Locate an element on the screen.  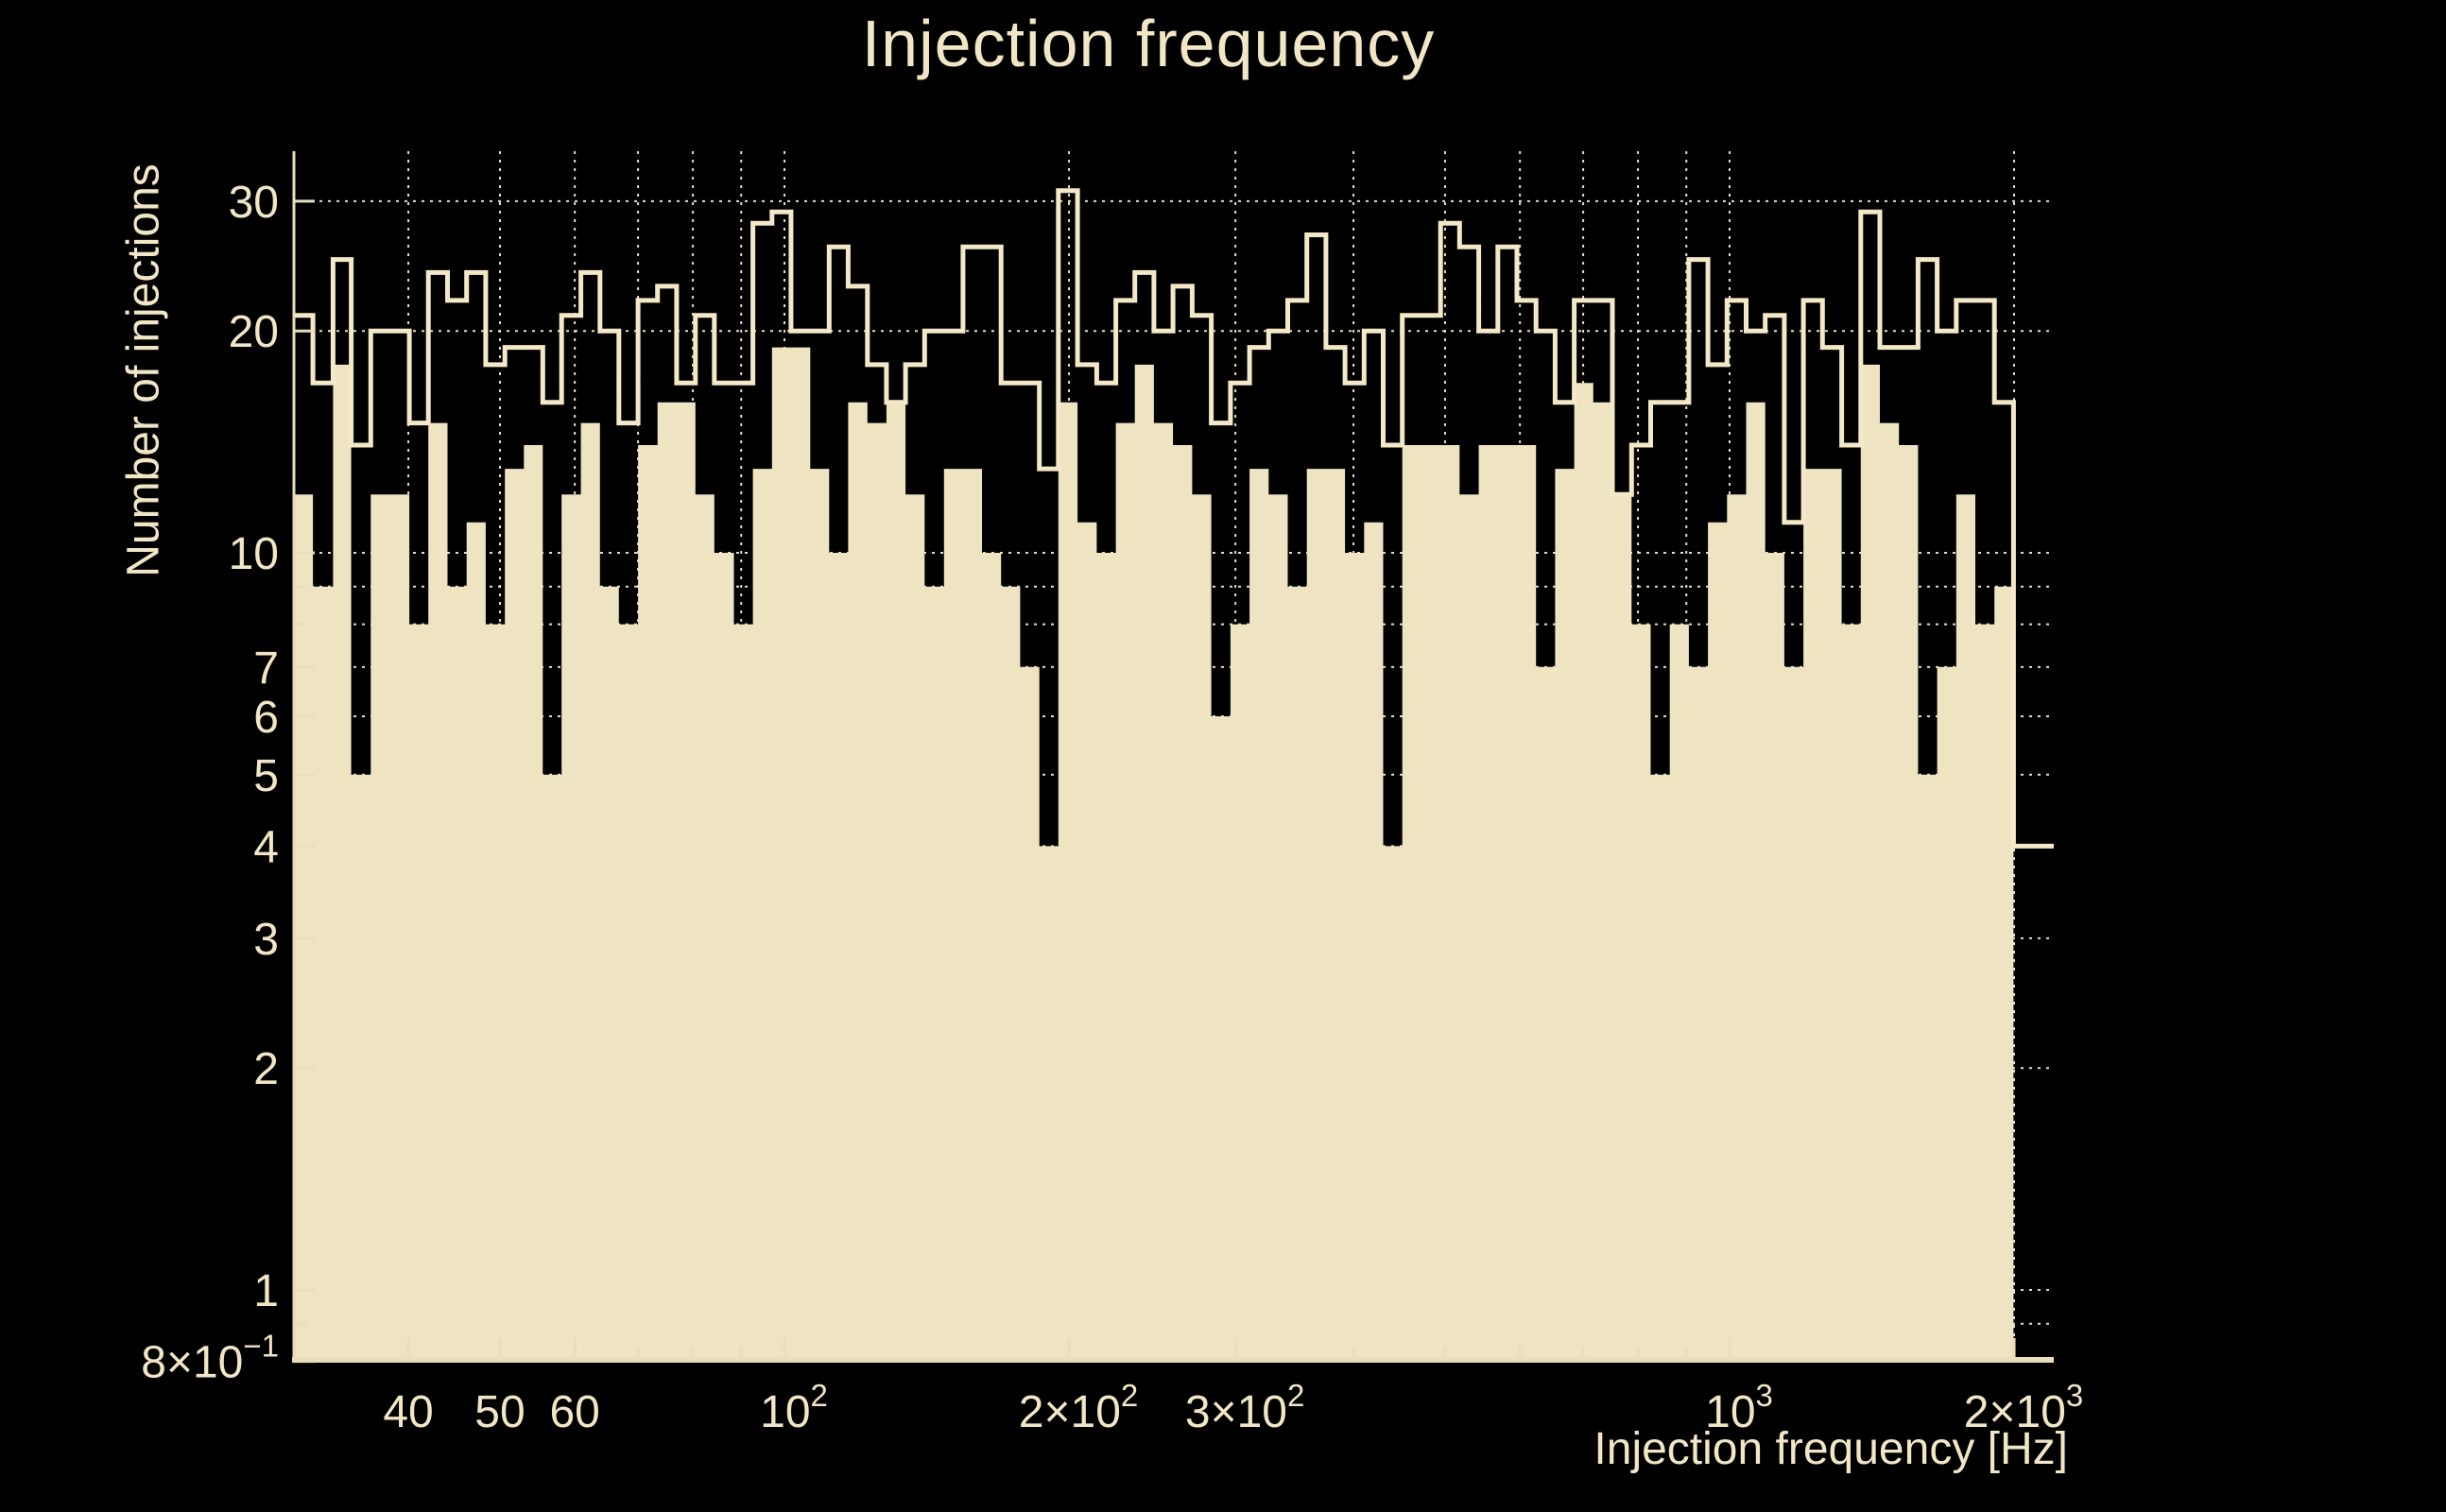
y-tick-labels: 30 20 10 76 5 4 3 2 1 8×10⁻¹ is located at coordinates (210, 783).